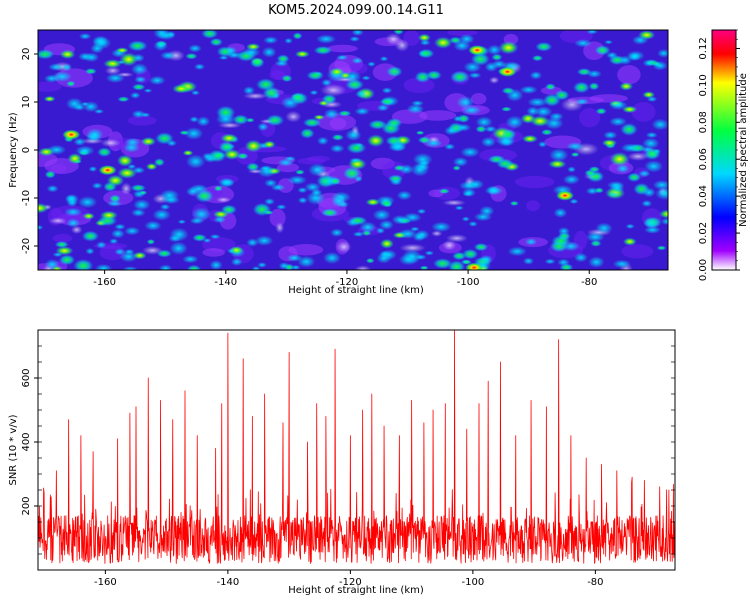  What do you see at coordinates (703, 122) in the screenshot?
I see `colorbar-tick-label: 0.08` at bounding box center [703, 122].